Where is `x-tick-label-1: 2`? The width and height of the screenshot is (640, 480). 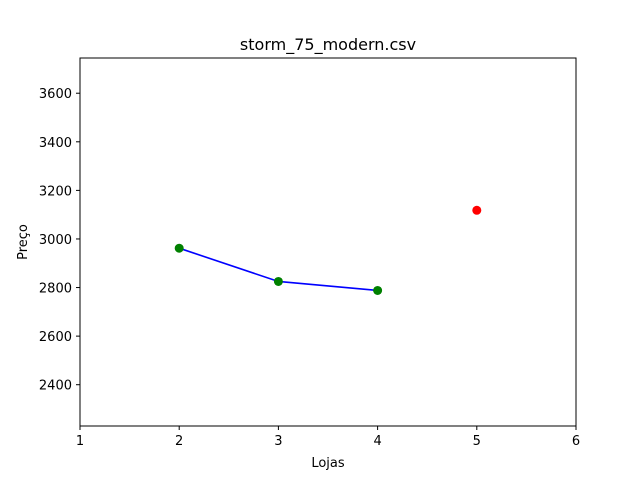 x-tick-label-1: 2 is located at coordinates (179, 441).